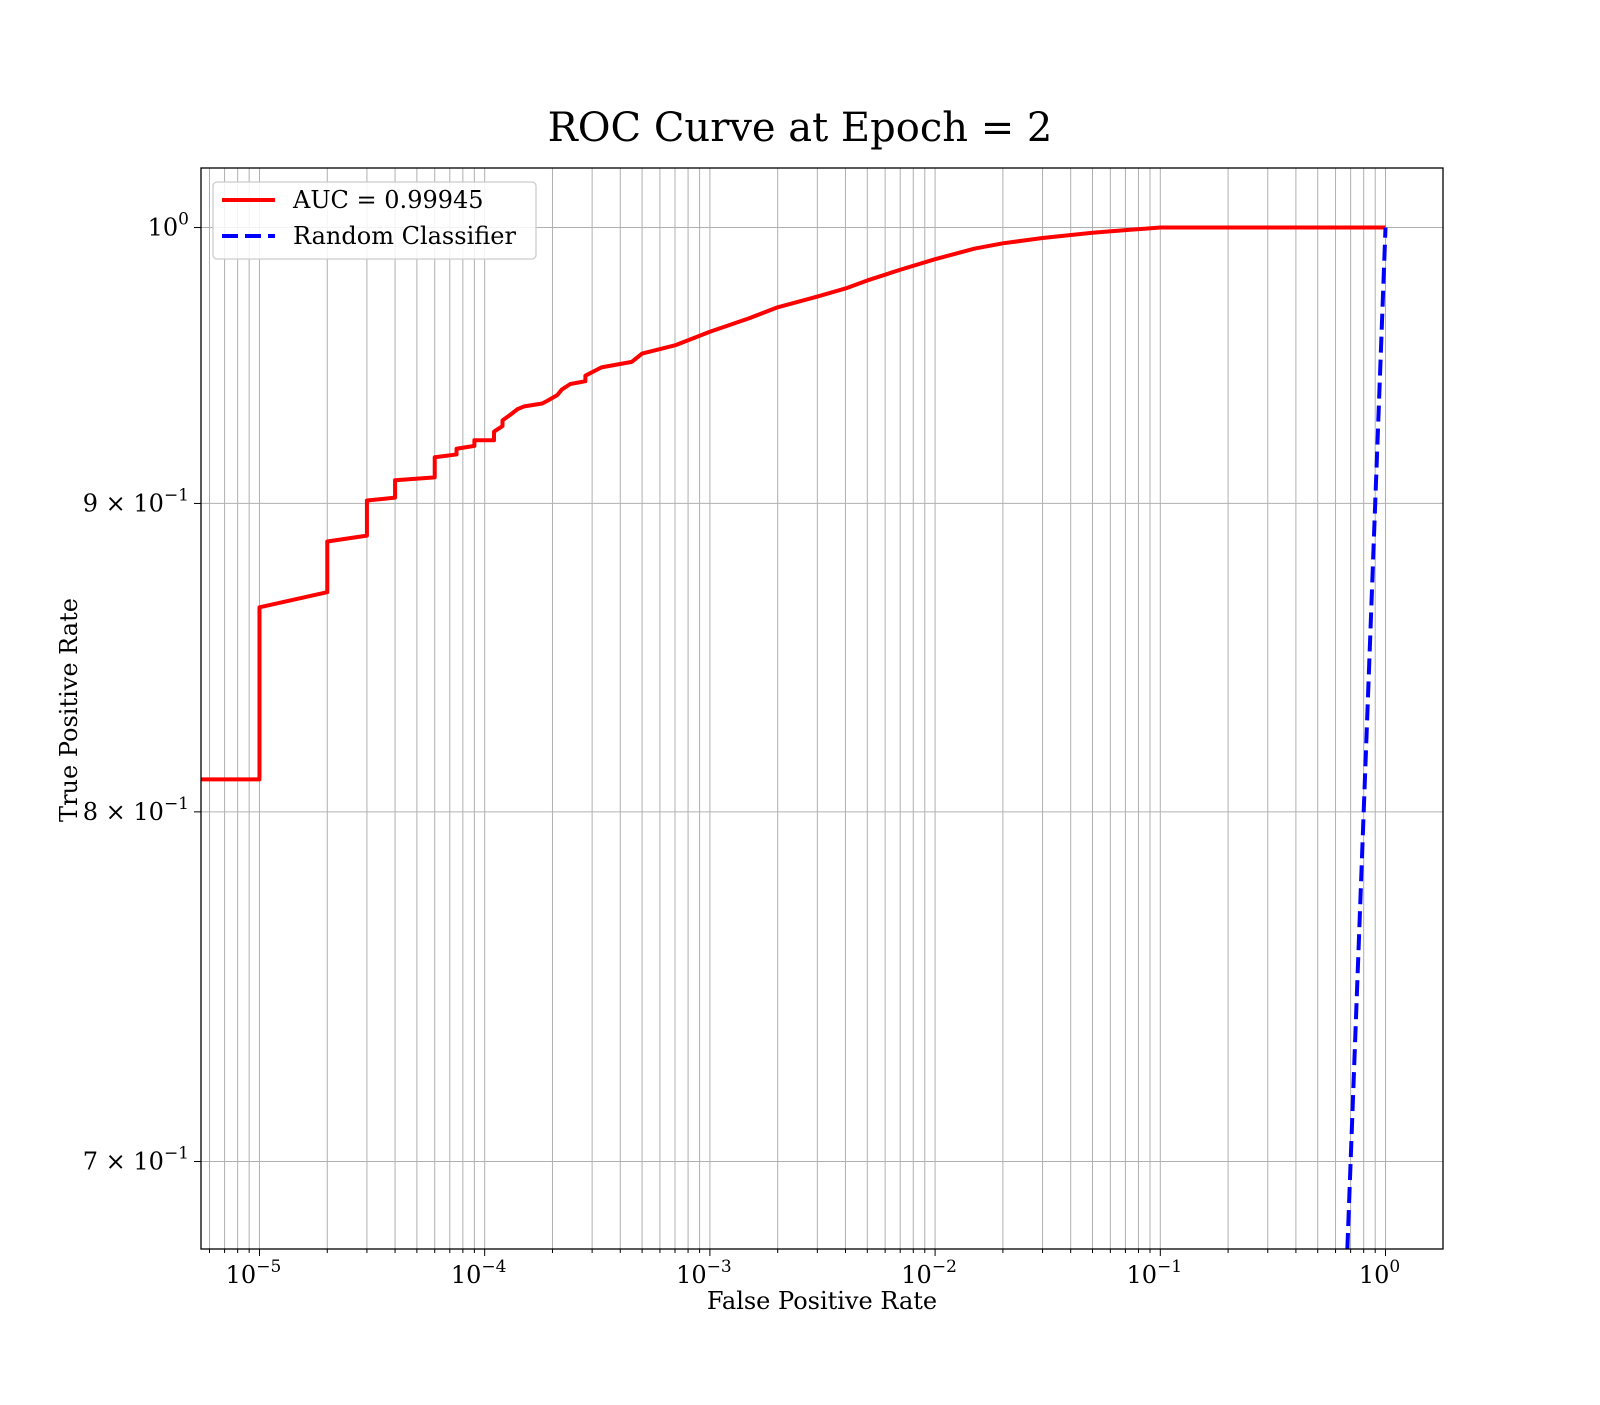 The width and height of the screenshot is (1600, 1405). What do you see at coordinates (704, 1273) in the screenshot?
I see `x-tick-label: 10⁻³` at bounding box center [704, 1273].